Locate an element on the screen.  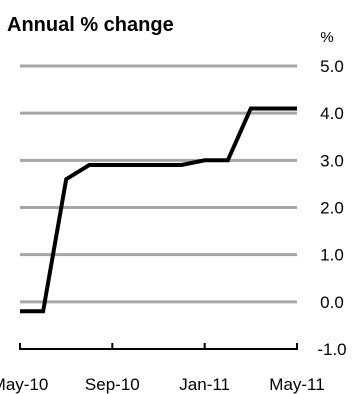
x-tick-label: May-10 is located at coordinates (24, 384).